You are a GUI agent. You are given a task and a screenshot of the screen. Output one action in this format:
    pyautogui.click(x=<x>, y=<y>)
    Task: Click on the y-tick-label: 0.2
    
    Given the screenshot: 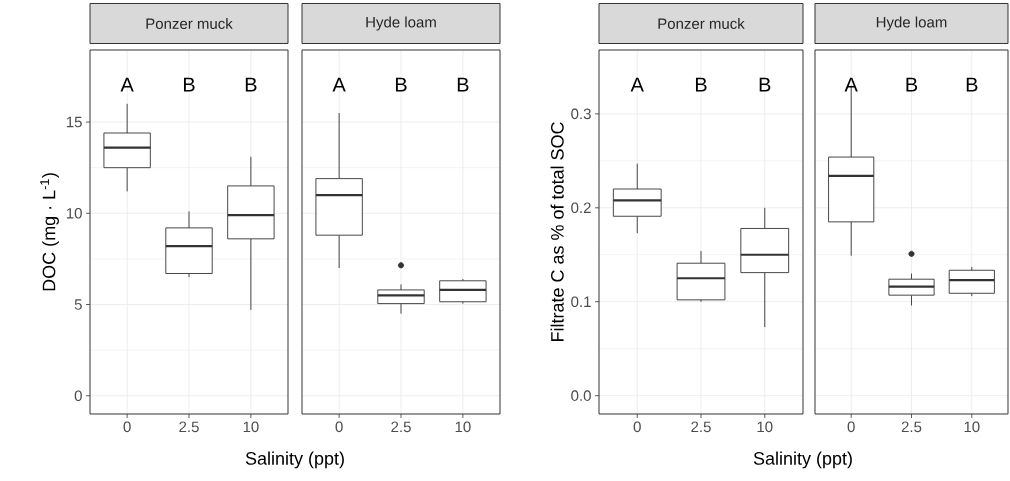 What is the action you would take?
    pyautogui.click(x=581, y=208)
    